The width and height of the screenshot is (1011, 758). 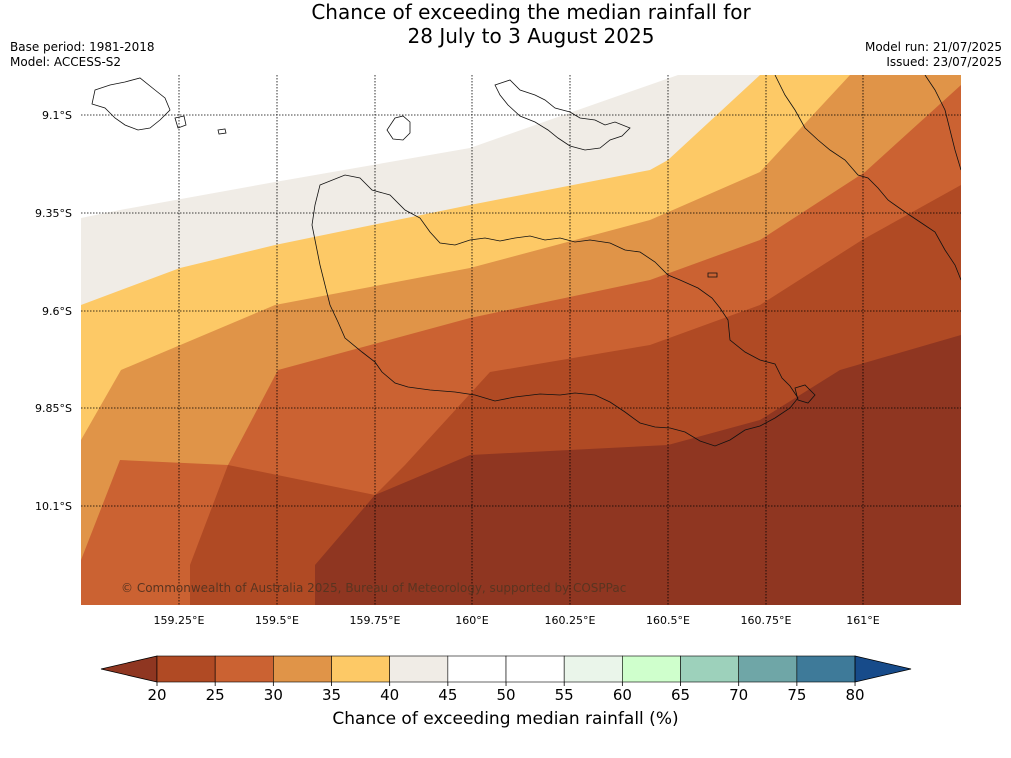 What do you see at coordinates (375, 620) in the screenshot?
I see `lon-tick-label: 159.75°E` at bounding box center [375, 620].